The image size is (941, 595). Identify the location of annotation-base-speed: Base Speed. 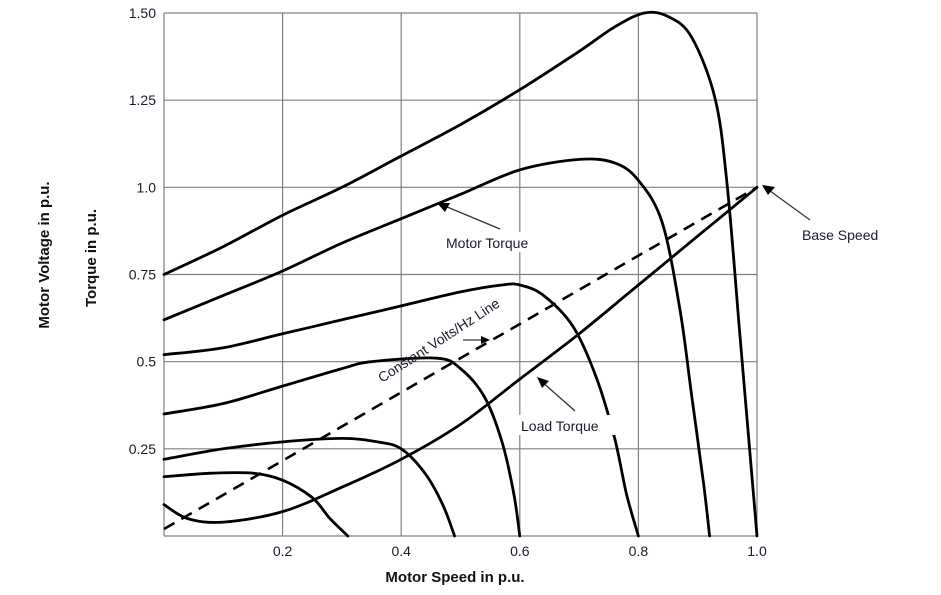
(820, 214).